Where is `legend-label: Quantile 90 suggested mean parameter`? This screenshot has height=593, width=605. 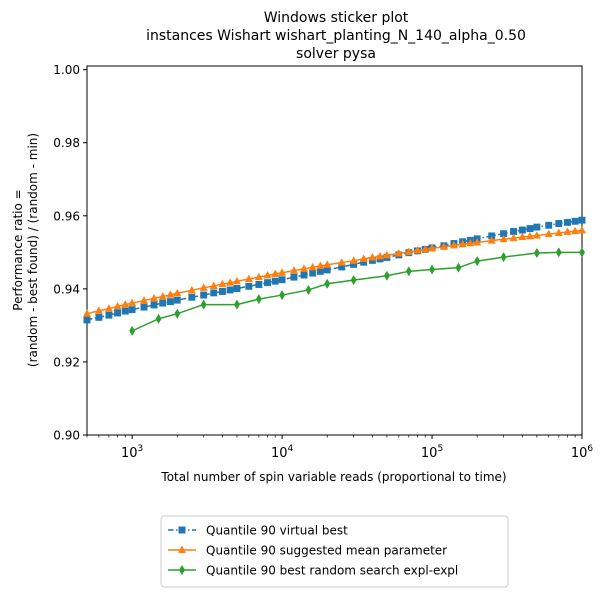 legend-label: Quantile 90 suggested mean parameter is located at coordinates (326, 551).